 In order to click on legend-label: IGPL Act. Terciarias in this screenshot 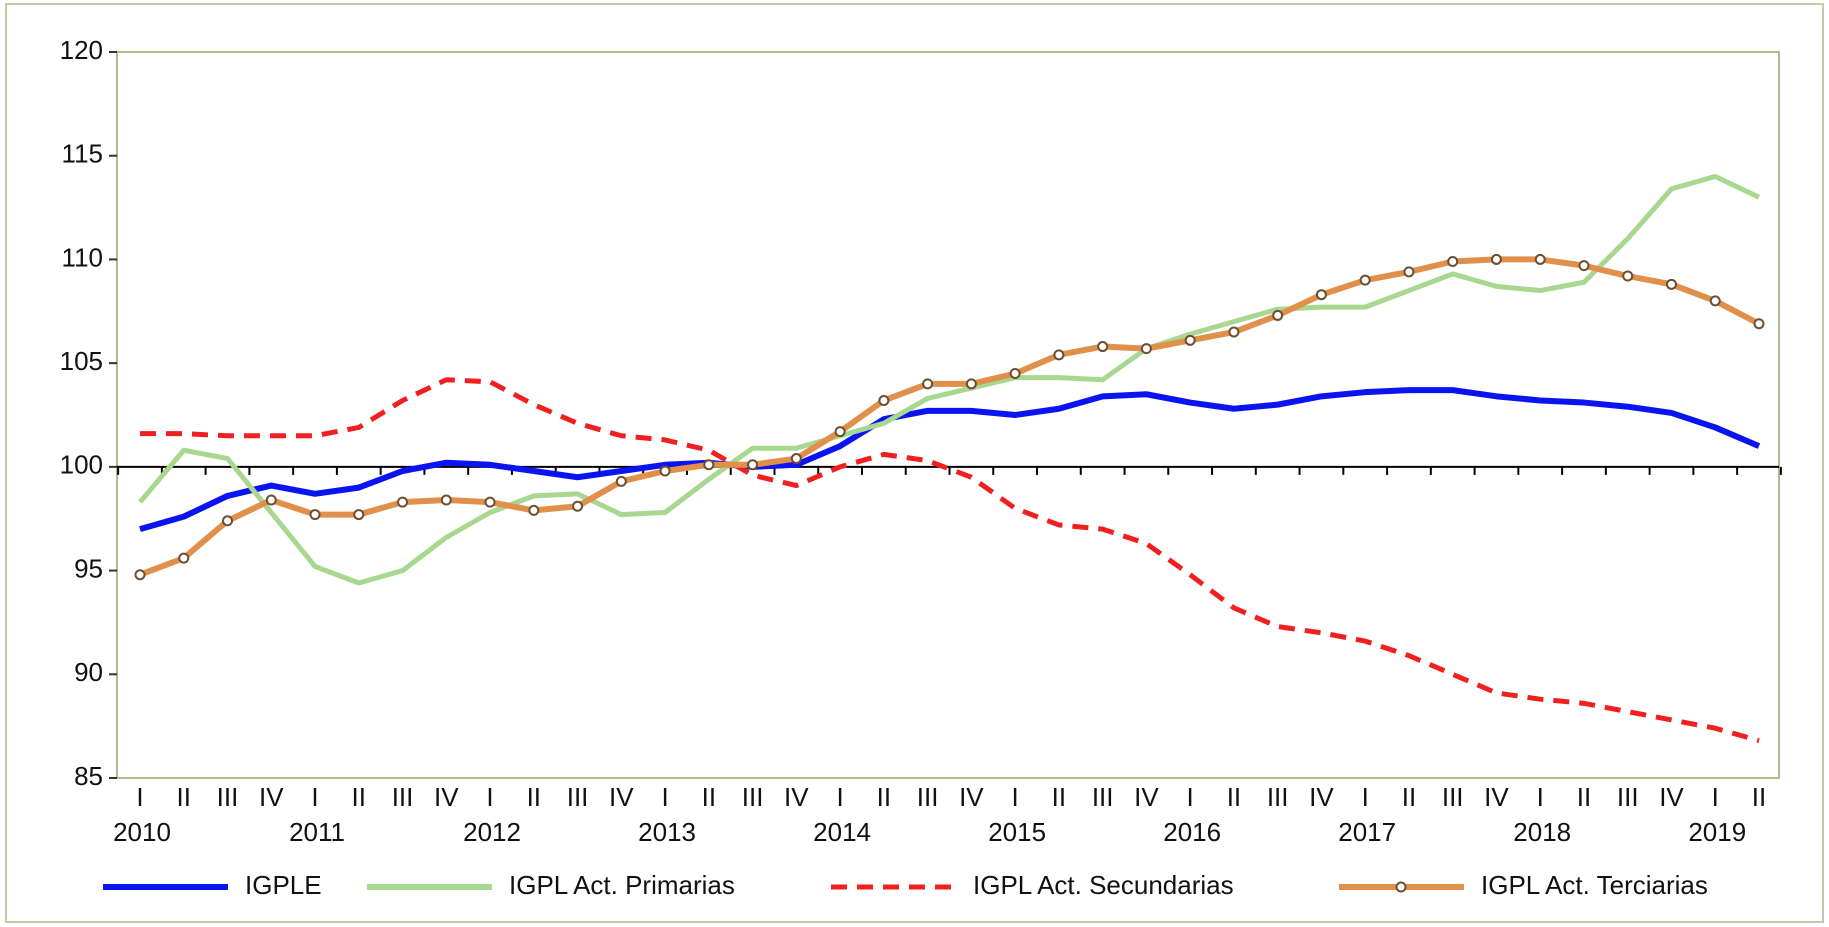, I will do `click(1594, 885)`.